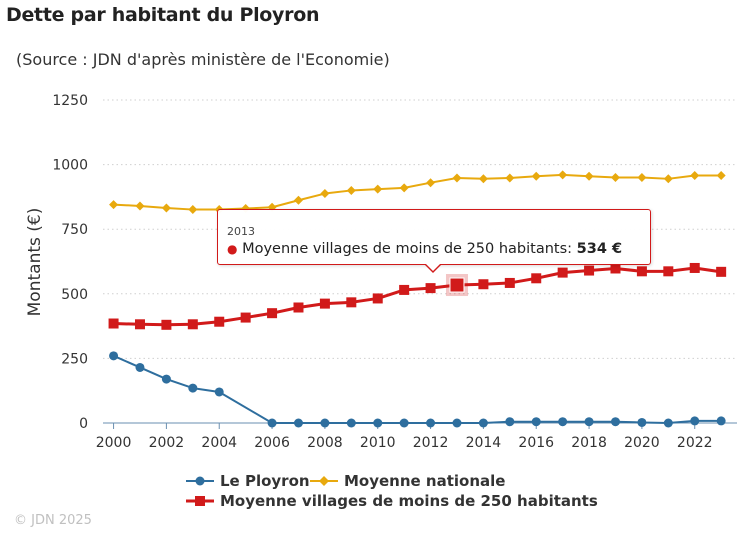 The width and height of the screenshot is (747, 534). What do you see at coordinates (433, 267) in the screenshot?
I see `tooltip-arrow-fill` at bounding box center [433, 267].